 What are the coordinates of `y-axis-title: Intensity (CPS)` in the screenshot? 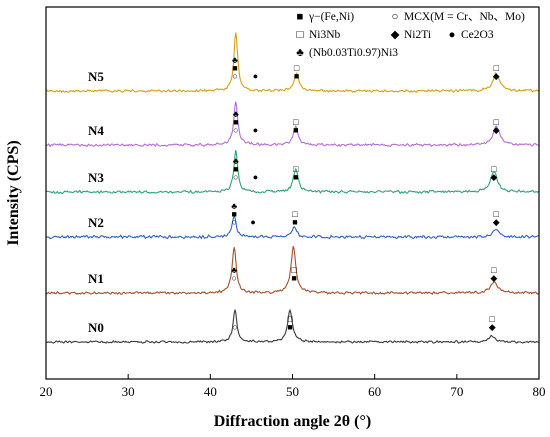 It's located at (13, 192).